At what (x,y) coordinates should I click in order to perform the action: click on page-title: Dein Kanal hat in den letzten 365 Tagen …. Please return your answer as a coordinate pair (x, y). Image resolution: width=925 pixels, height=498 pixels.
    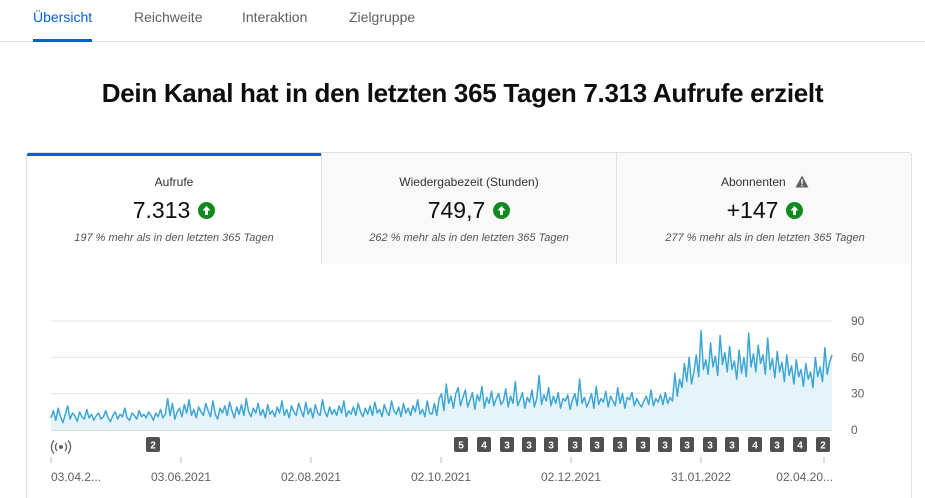
    Looking at the image, I should click on (462, 93).